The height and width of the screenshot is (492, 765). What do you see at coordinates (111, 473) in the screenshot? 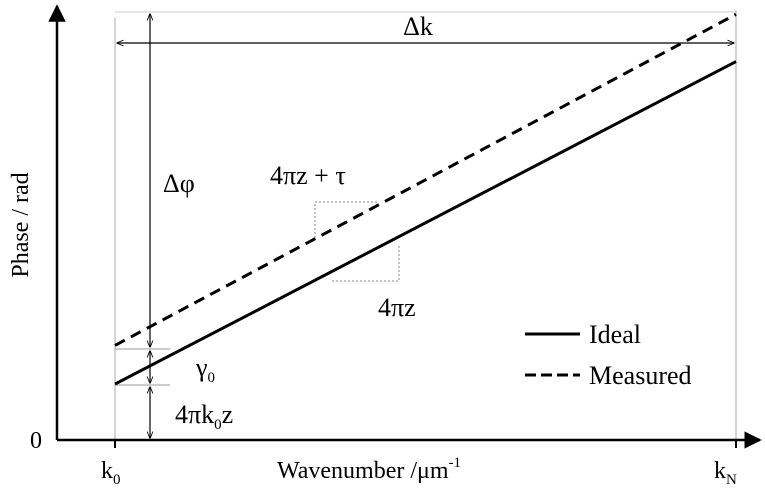
I see `x-tick-label-k0: k0` at bounding box center [111, 473].